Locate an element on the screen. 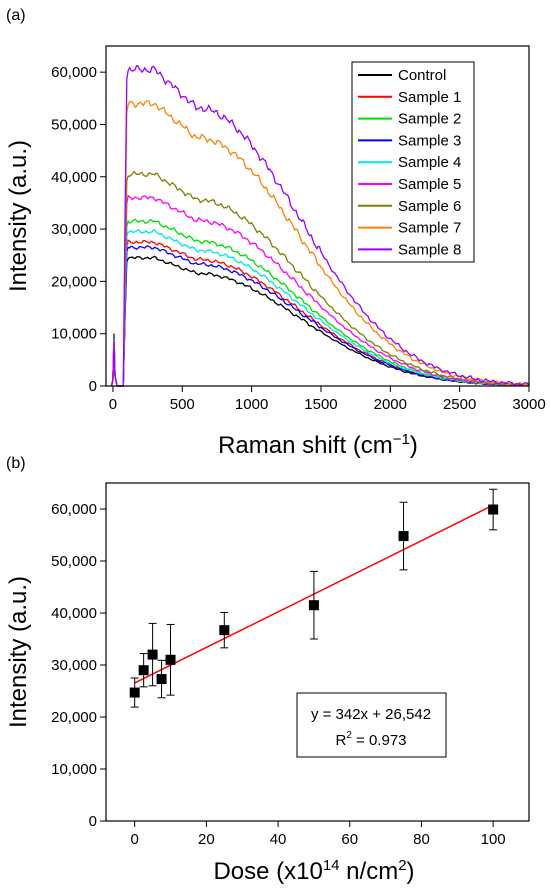 The width and height of the screenshot is (550, 892). legend-label-sample-8: Sample 8 is located at coordinates (429, 249).